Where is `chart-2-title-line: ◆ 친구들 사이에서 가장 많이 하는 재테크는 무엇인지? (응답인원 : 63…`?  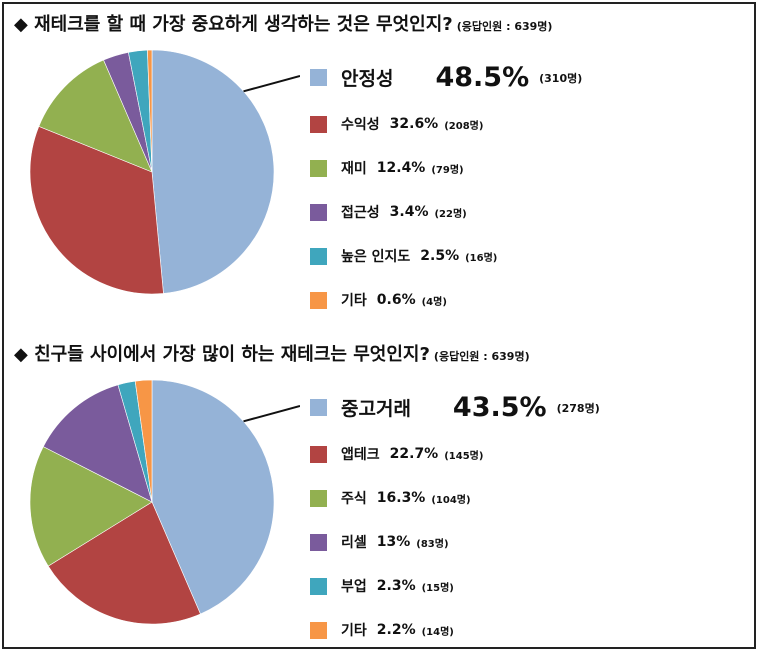
chart-2-title-line: ◆ 친구들 사이에서 가장 많이 하는 재테크는 무엇인지? (응답인원 : 63… is located at coordinates (272, 353).